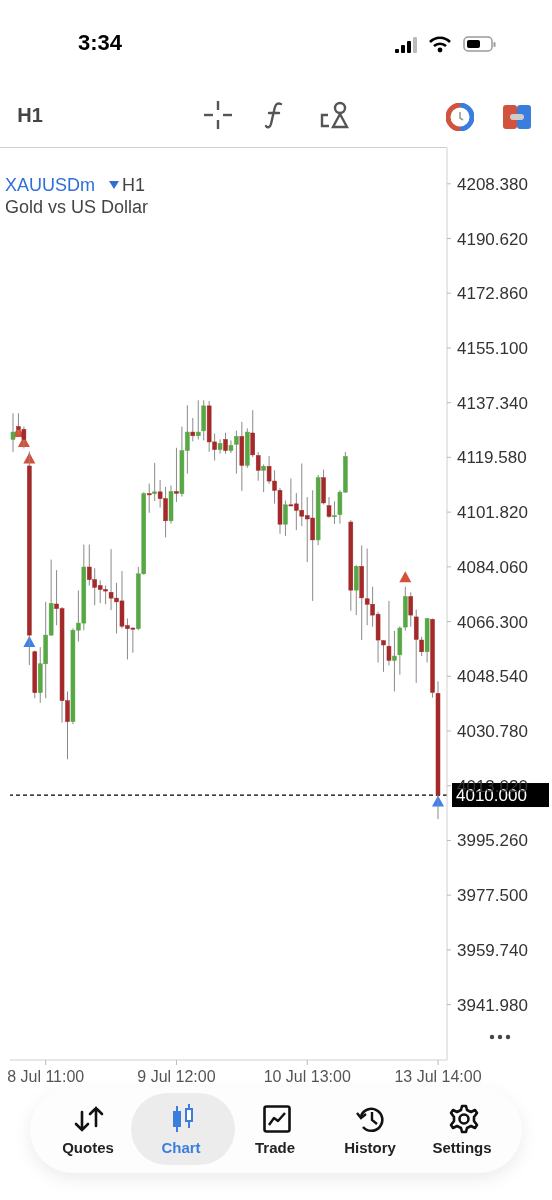  Describe the element at coordinates (462, 1147) in the screenshot. I see `text: Settings` at that location.